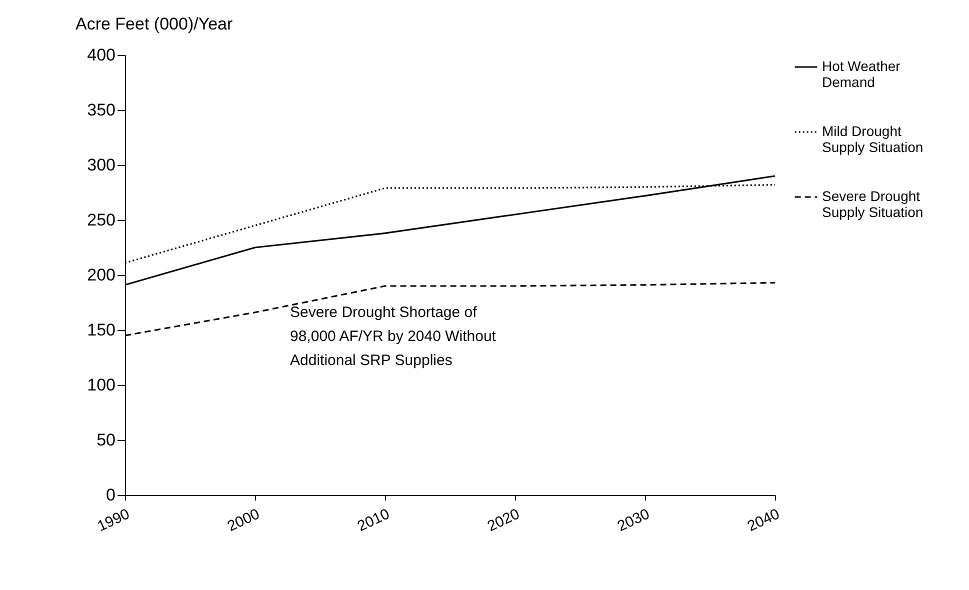 The image size is (969, 590). I want to click on y-tick-label: 0, so click(111, 495).